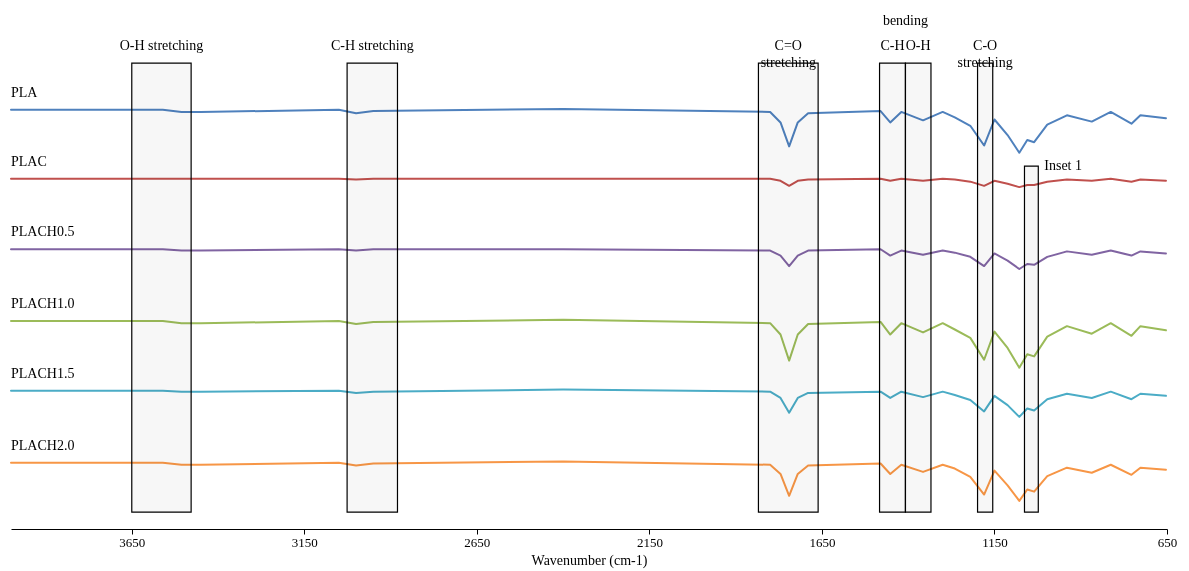 This screenshot has height=571, width=1189. What do you see at coordinates (43, 445) in the screenshot?
I see `series-label: PLACH2.0` at bounding box center [43, 445].